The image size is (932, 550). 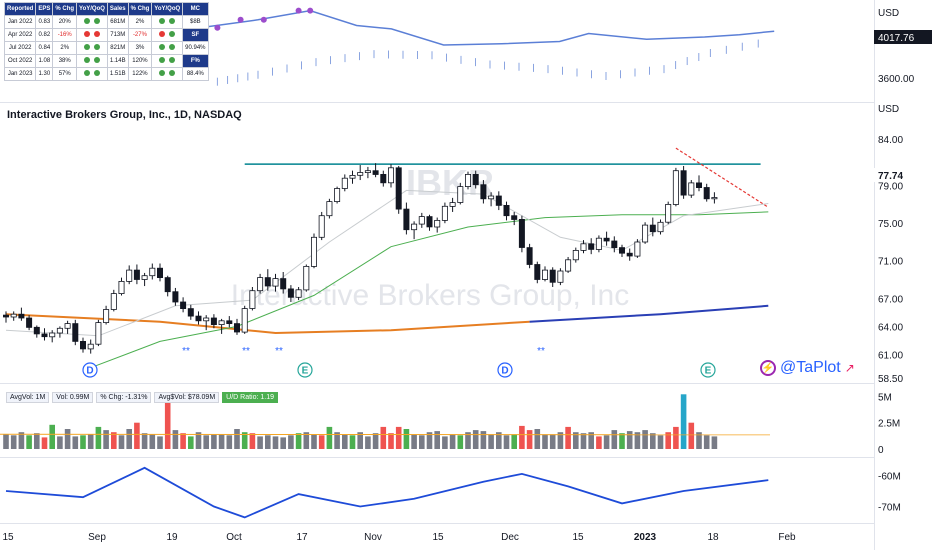 What do you see at coordinates (881, 450) in the screenshot?
I see `volume-tick-label: 0` at bounding box center [881, 450].